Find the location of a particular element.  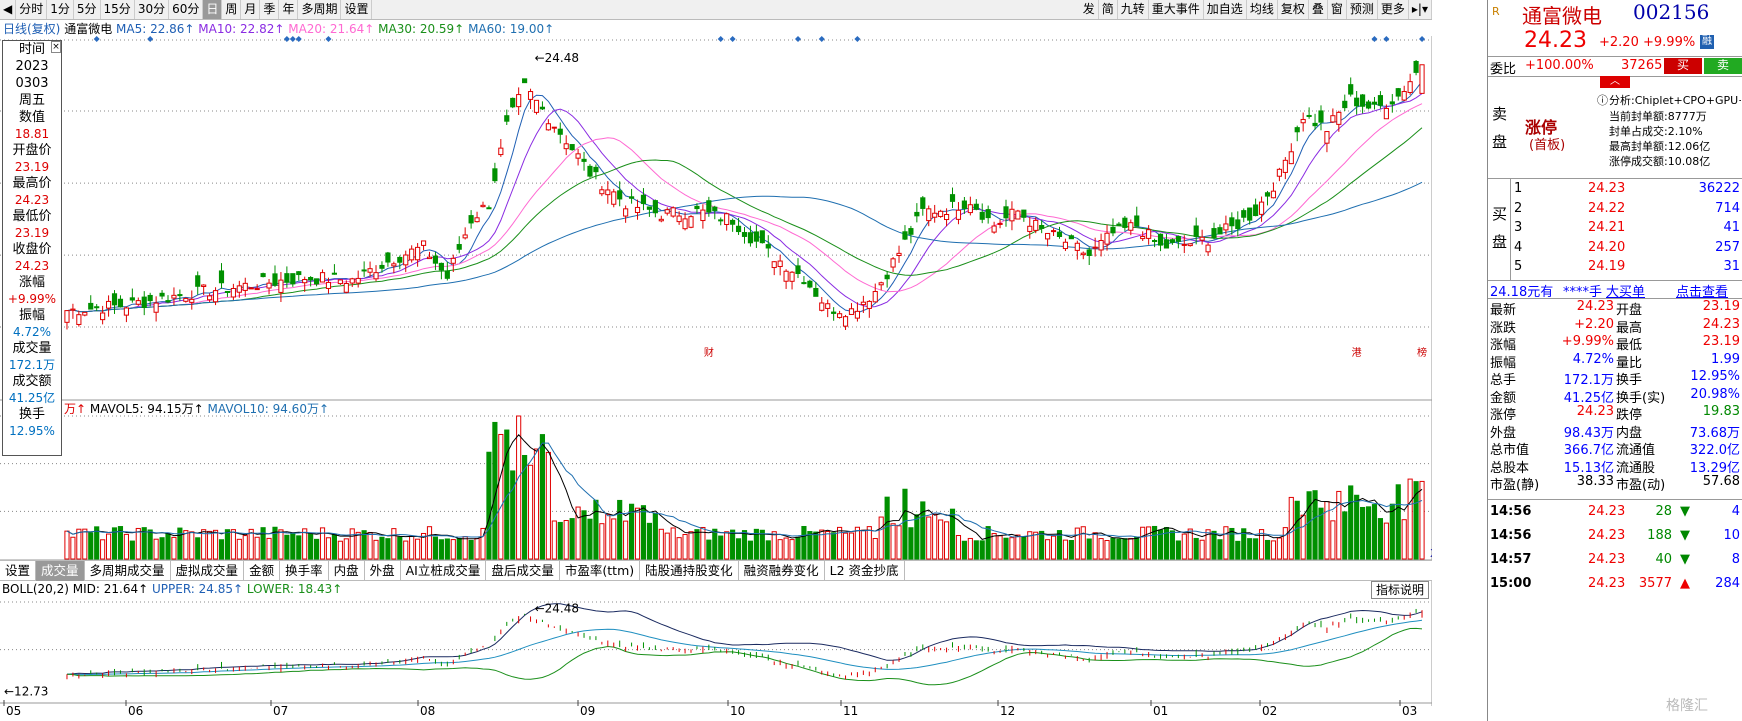

period-tab-6: 日 is located at coordinates (213, 9).